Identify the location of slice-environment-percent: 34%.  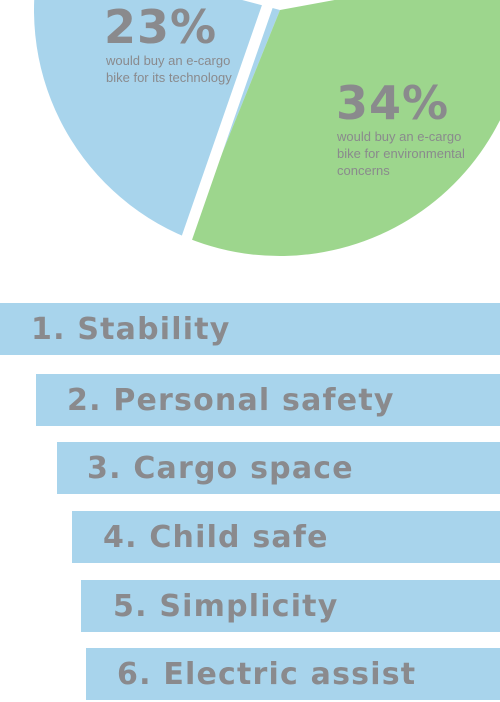
(393, 103).